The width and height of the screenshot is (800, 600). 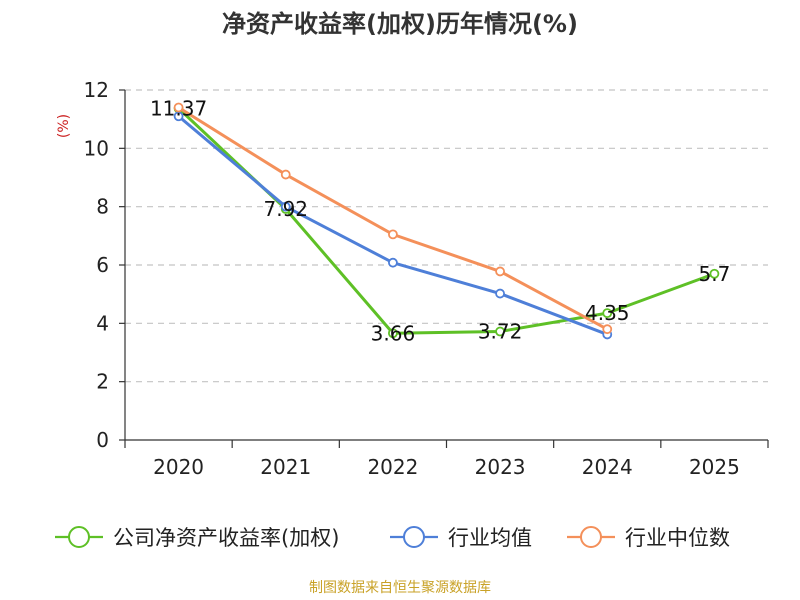 What do you see at coordinates (102, 265) in the screenshot?
I see `y-tick-label: 6` at bounding box center [102, 265].